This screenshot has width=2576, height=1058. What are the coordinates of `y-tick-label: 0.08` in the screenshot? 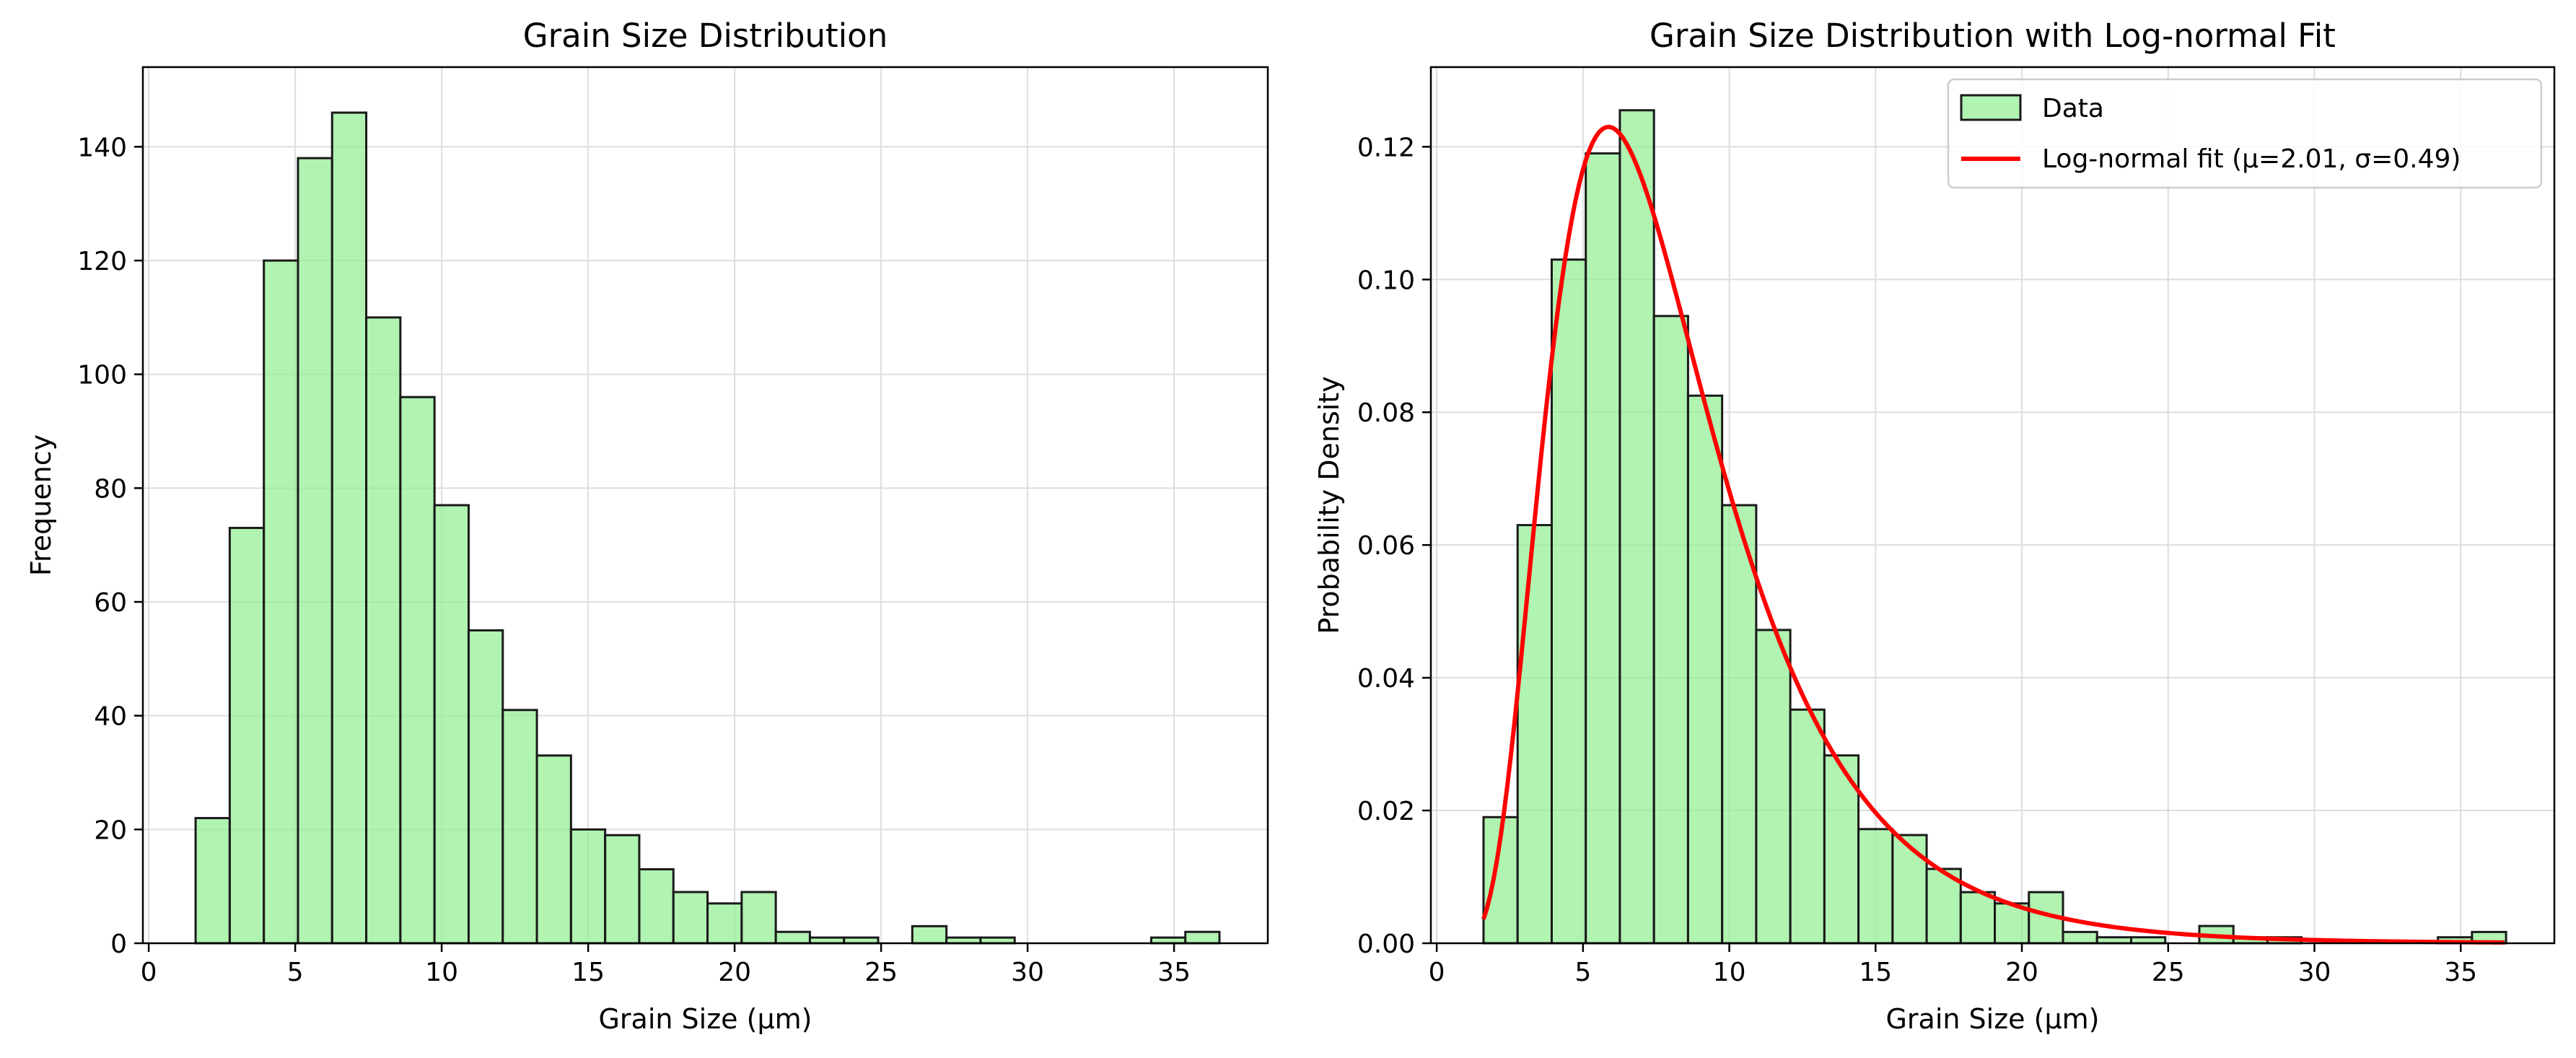 It's located at (1386, 413).